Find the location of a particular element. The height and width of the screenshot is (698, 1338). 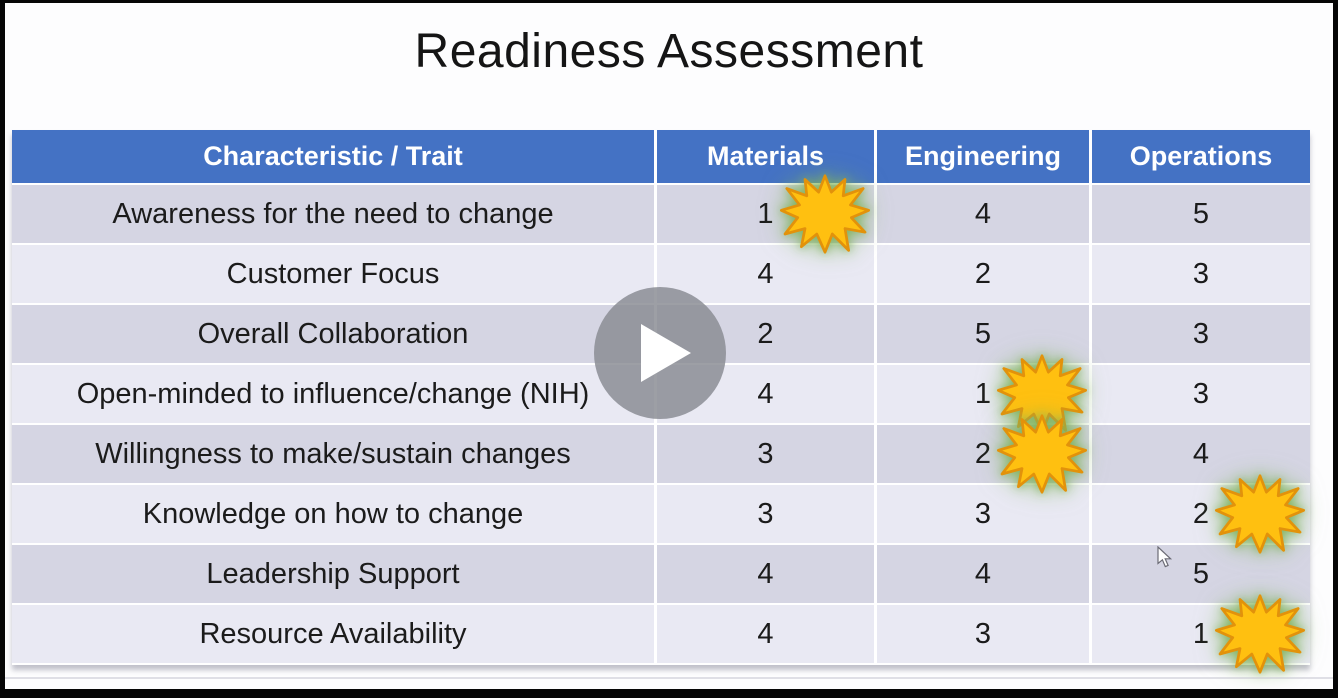

trait-label: Open-minded to influence/change (NIH) is located at coordinates (333, 393).